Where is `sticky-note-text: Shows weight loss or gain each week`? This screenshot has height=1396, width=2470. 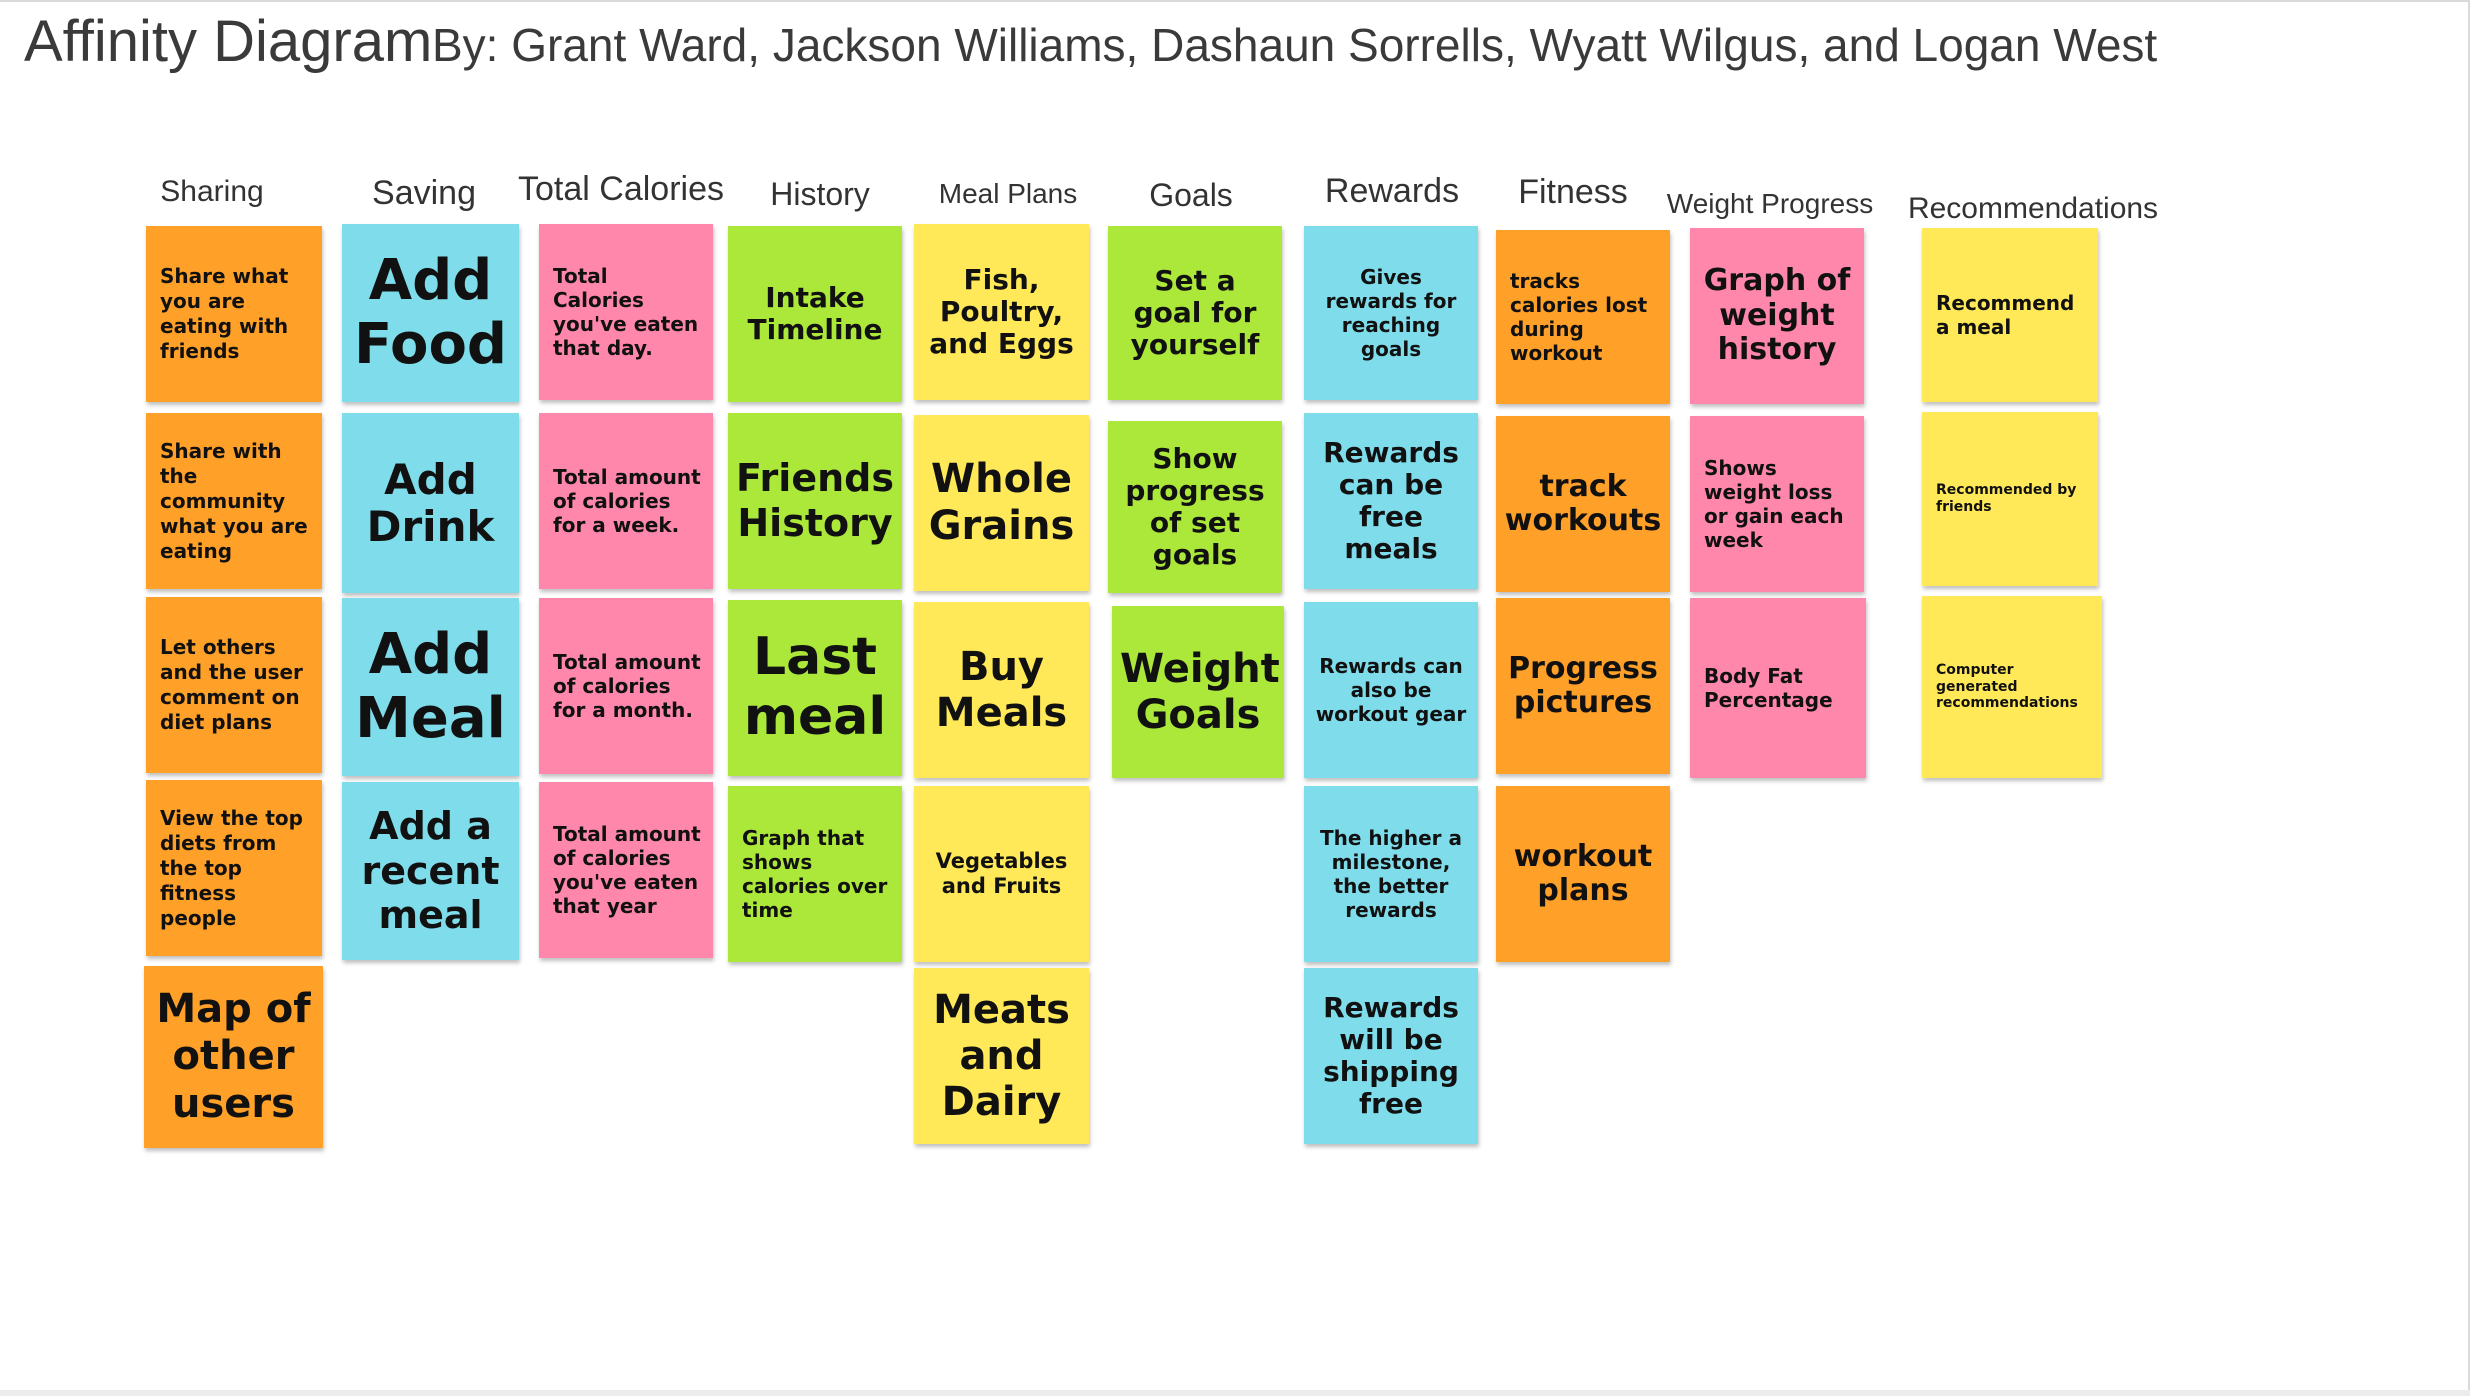 sticky-note-text: Shows weight loss or gain each week is located at coordinates (1774, 504).